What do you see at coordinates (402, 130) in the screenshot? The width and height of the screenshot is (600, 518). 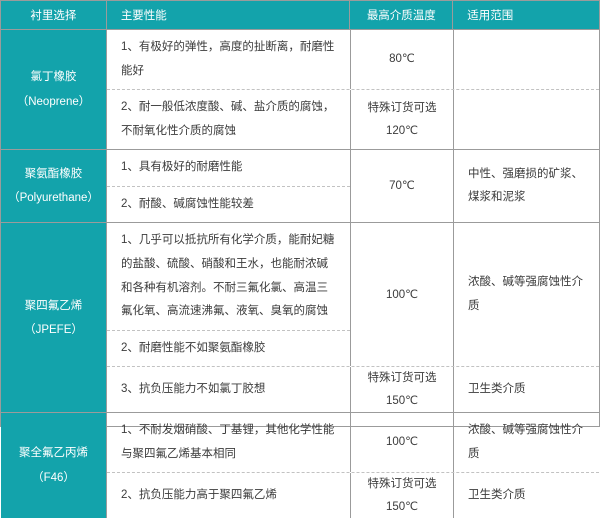 I see `temperature-value: 120℃` at bounding box center [402, 130].